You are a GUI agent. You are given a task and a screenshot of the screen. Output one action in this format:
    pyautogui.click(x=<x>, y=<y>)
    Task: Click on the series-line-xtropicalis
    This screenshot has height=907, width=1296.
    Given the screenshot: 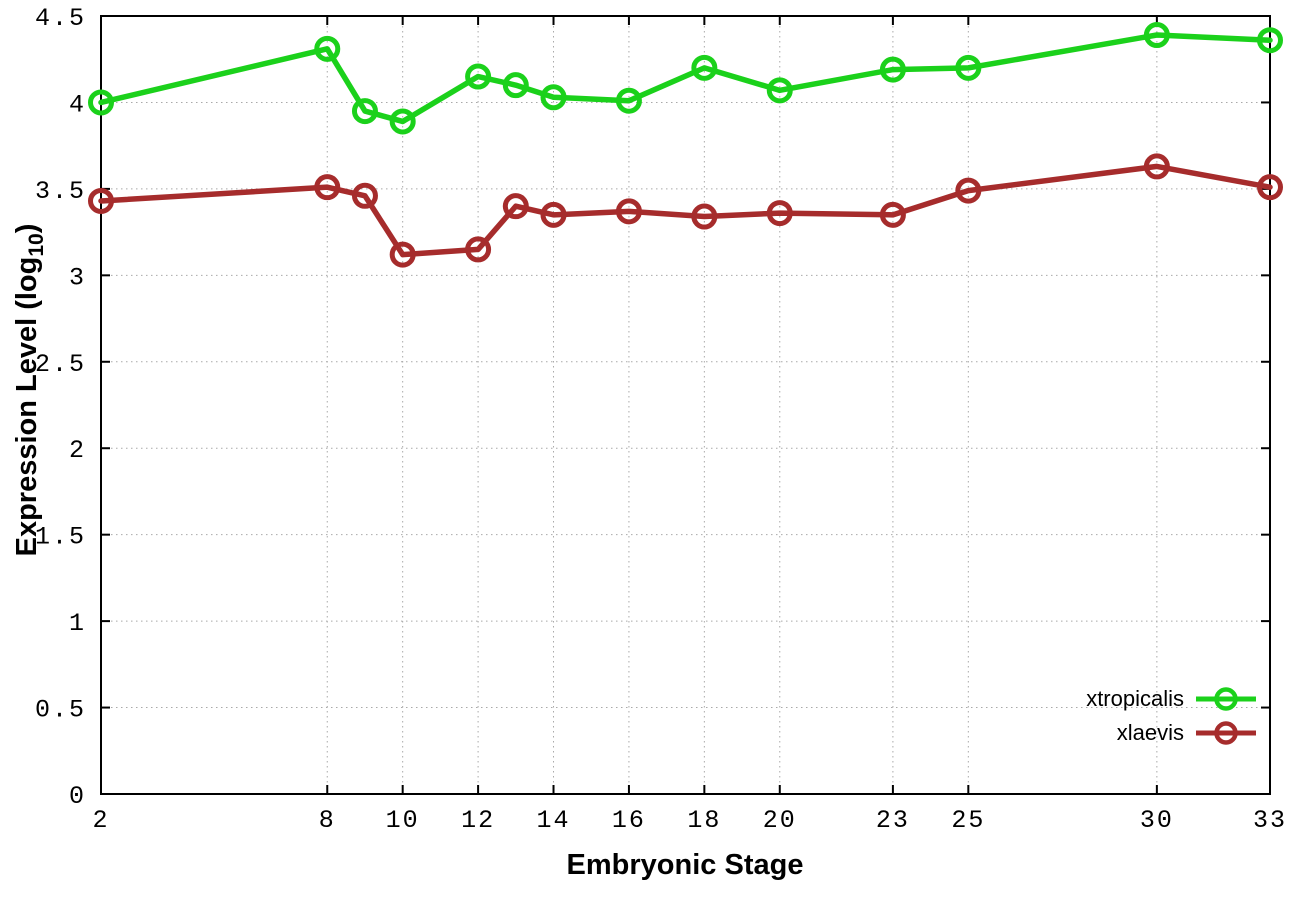 What is the action you would take?
    pyautogui.click(x=685, y=78)
    